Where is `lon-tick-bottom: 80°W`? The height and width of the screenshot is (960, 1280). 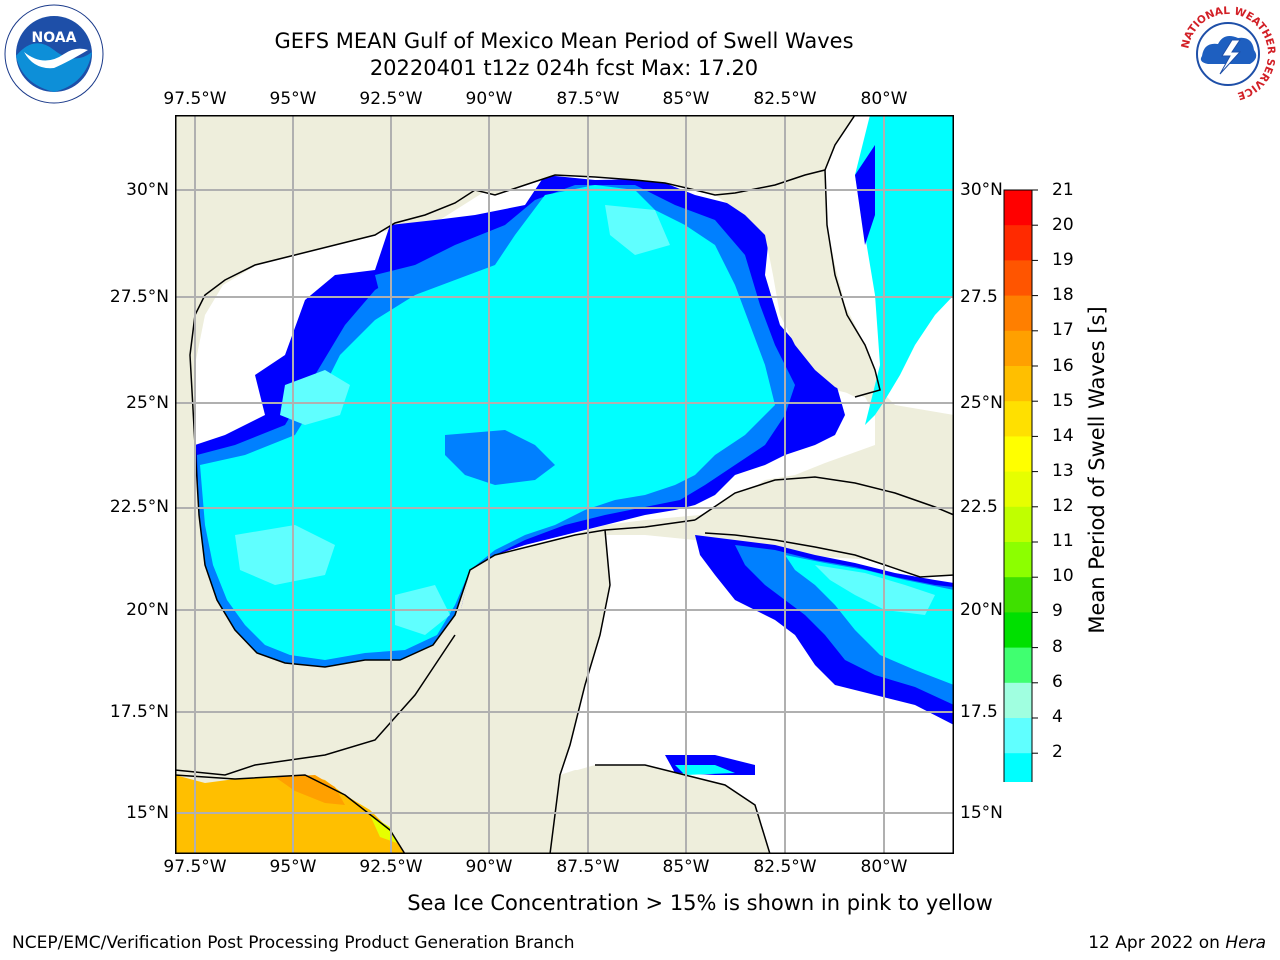
lon-tick-bottom: 80°W is located at coordinates (884, 867).